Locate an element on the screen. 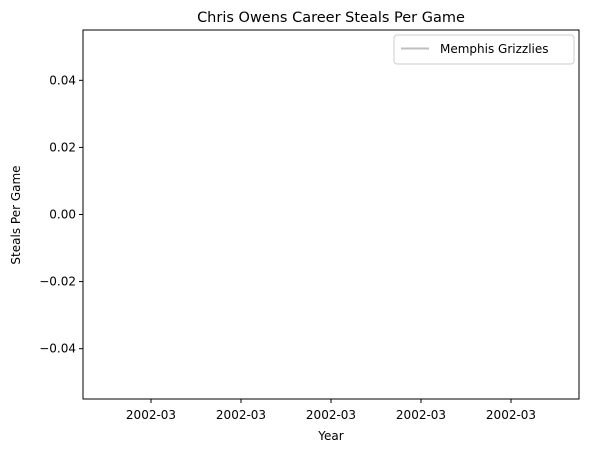 This screenshot has height=453, width=591. y-tick-label: −0.04 is located at coordinates (57, 349).